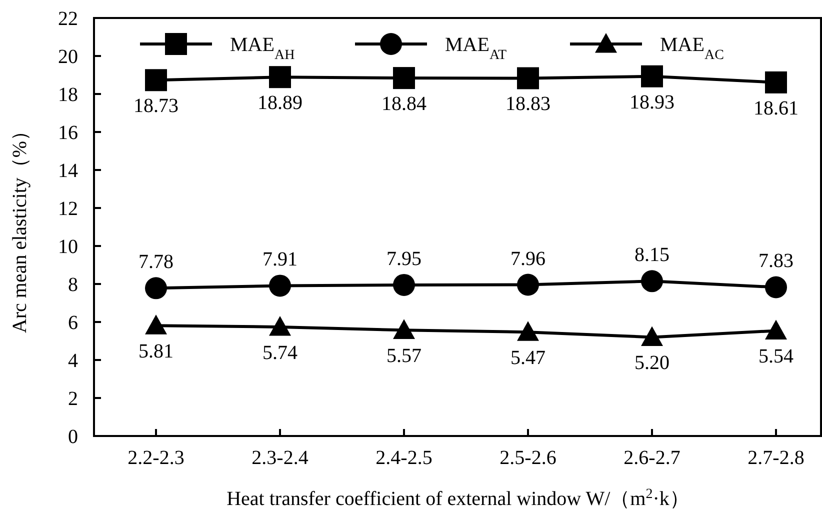 This screenshot has height=513, width=822. What do you see at coordinates (156, 458) in the screenshot?
I see `x-tick-label: 2.2-2.3` at bounding box center [156, 458].